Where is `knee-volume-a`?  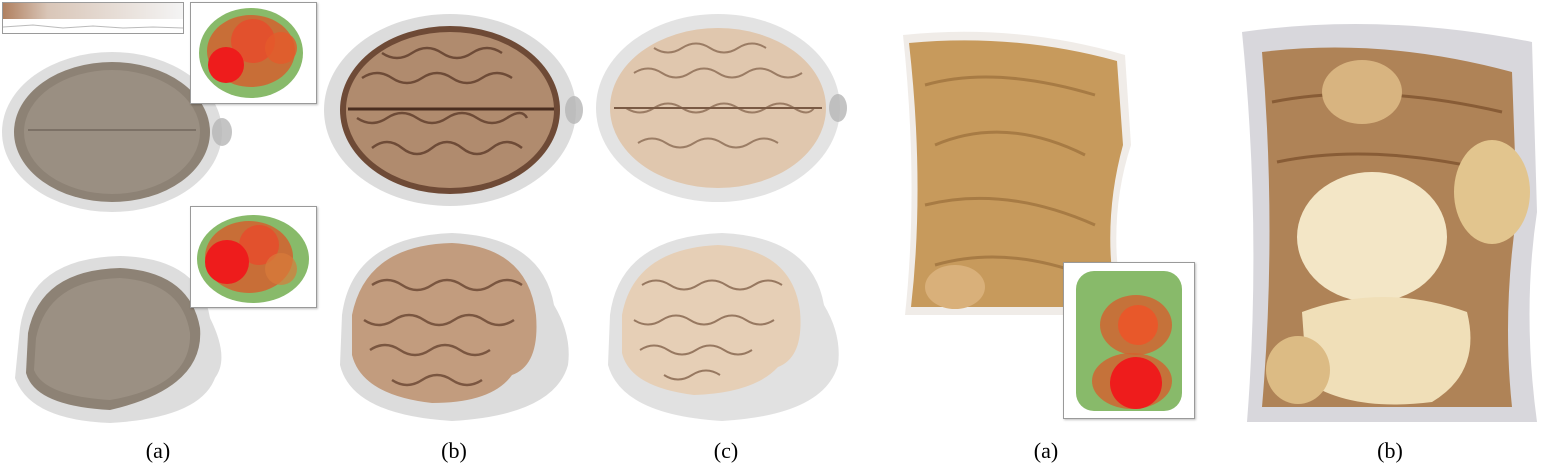 knee-volume-a is located at coordinates (1017, 175).